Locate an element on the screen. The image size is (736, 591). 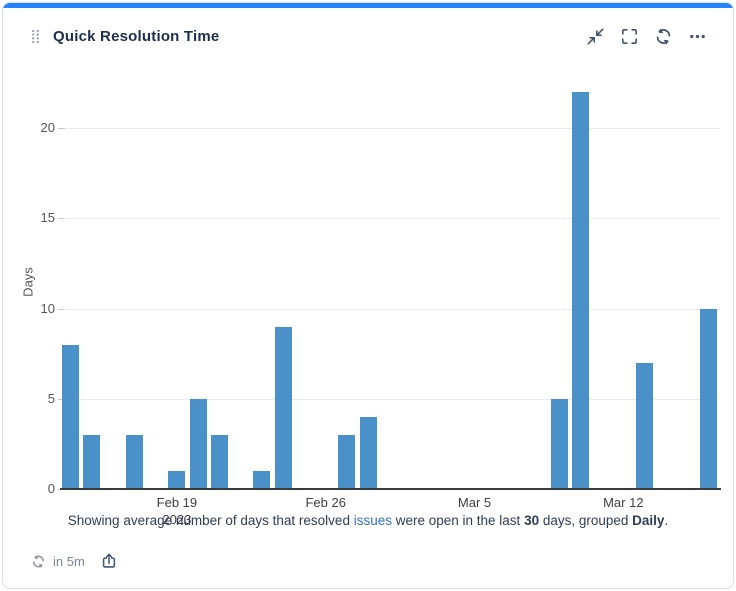
issues-link: issues is located at coordinates (372, 520).